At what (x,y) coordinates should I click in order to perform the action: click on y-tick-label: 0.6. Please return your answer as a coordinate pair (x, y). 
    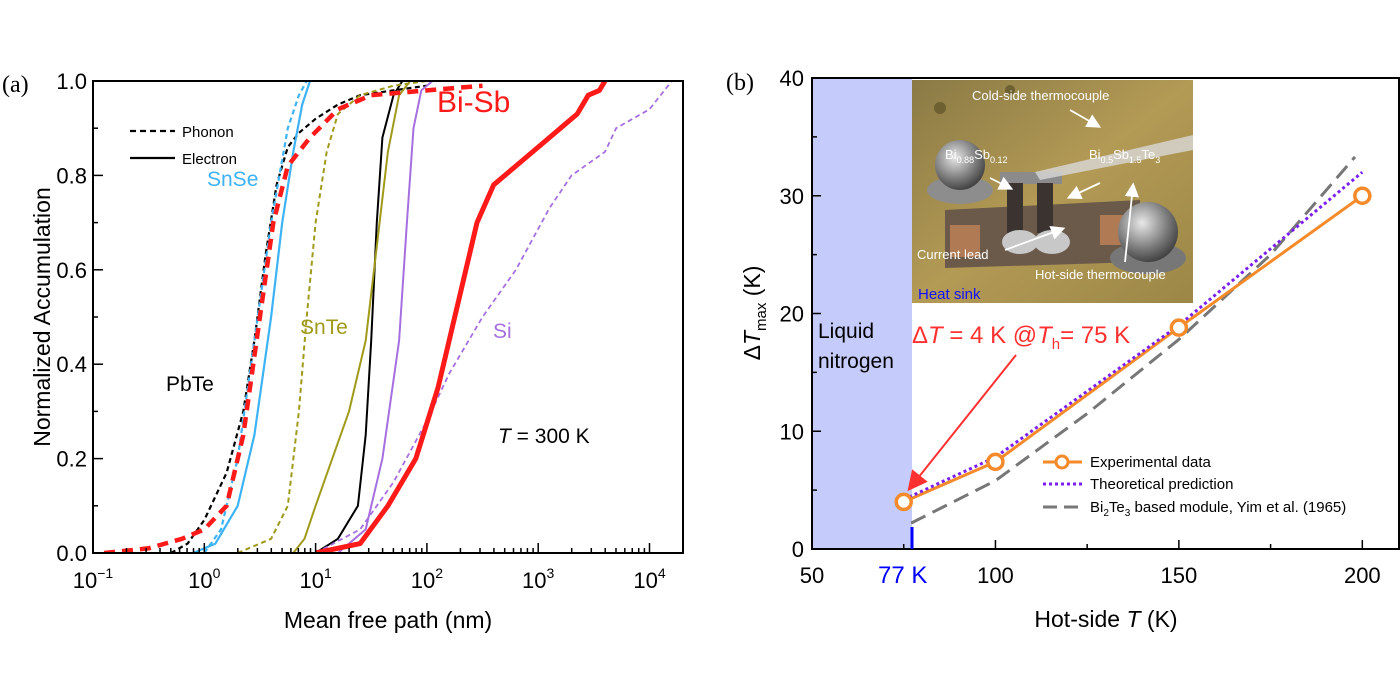
    Looking at the image, I should click on (71, 270).